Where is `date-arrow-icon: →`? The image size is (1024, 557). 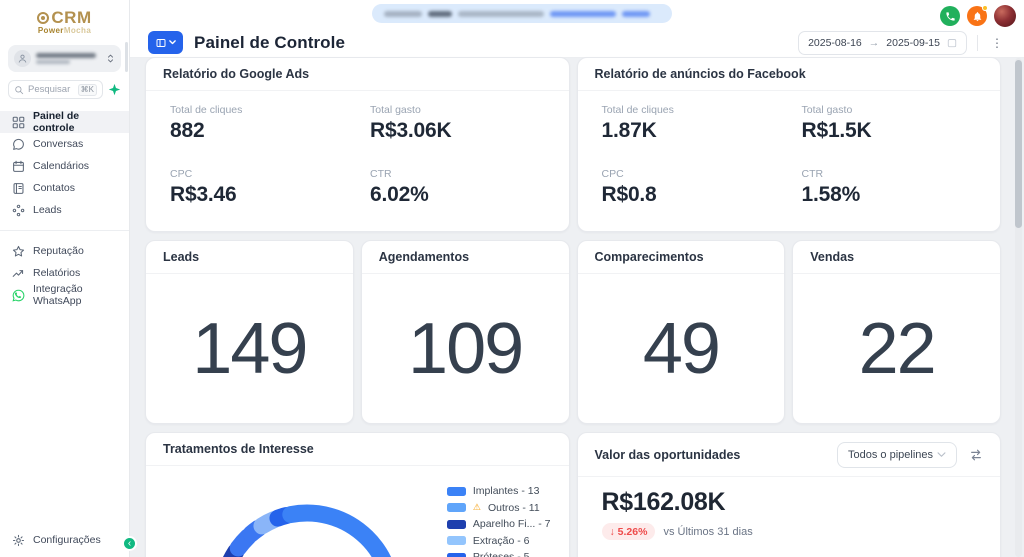 date-arrow-icon: → is located at coordinates (874, 42).